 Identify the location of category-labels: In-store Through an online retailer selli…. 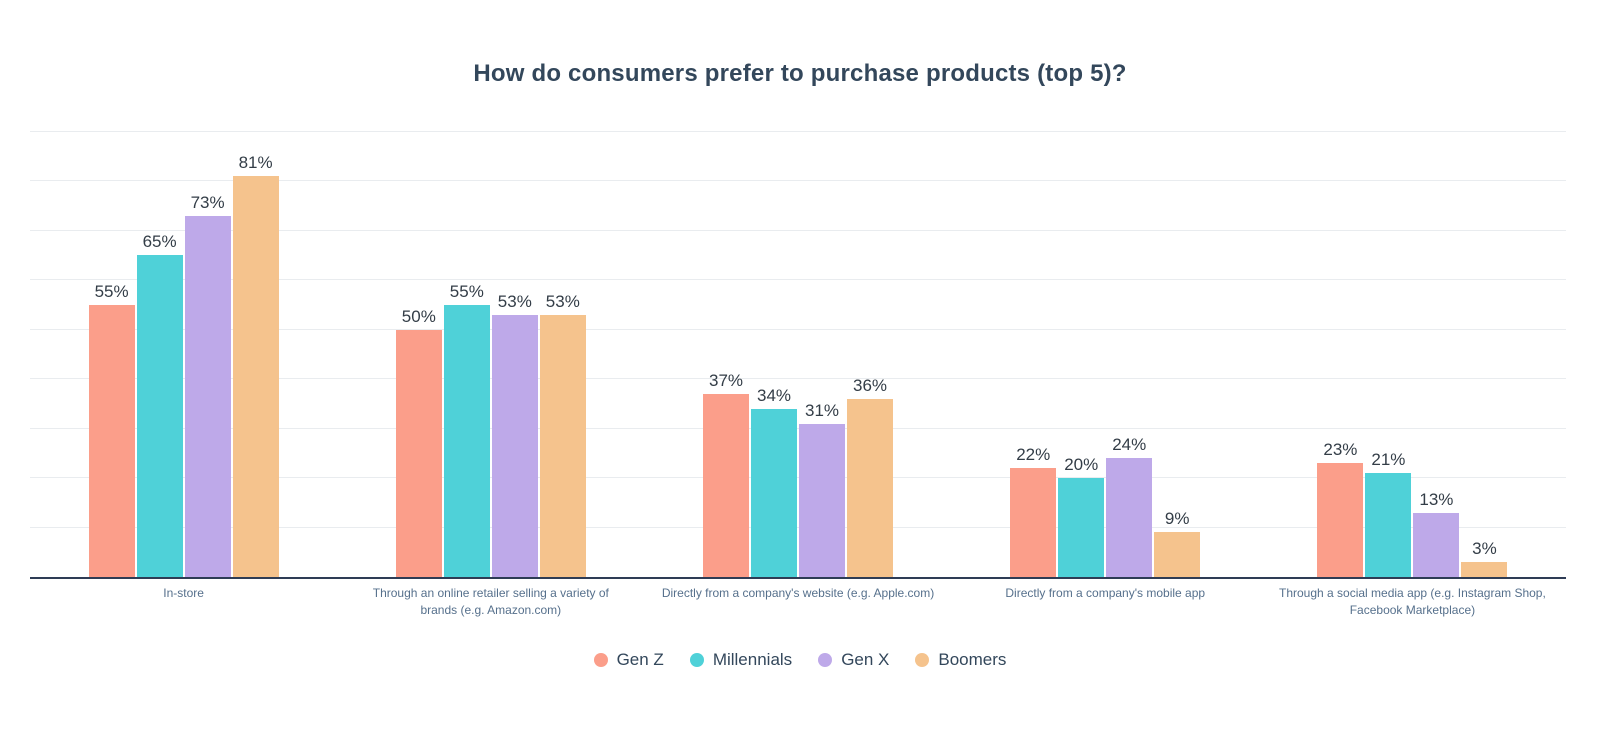
(798, 602).